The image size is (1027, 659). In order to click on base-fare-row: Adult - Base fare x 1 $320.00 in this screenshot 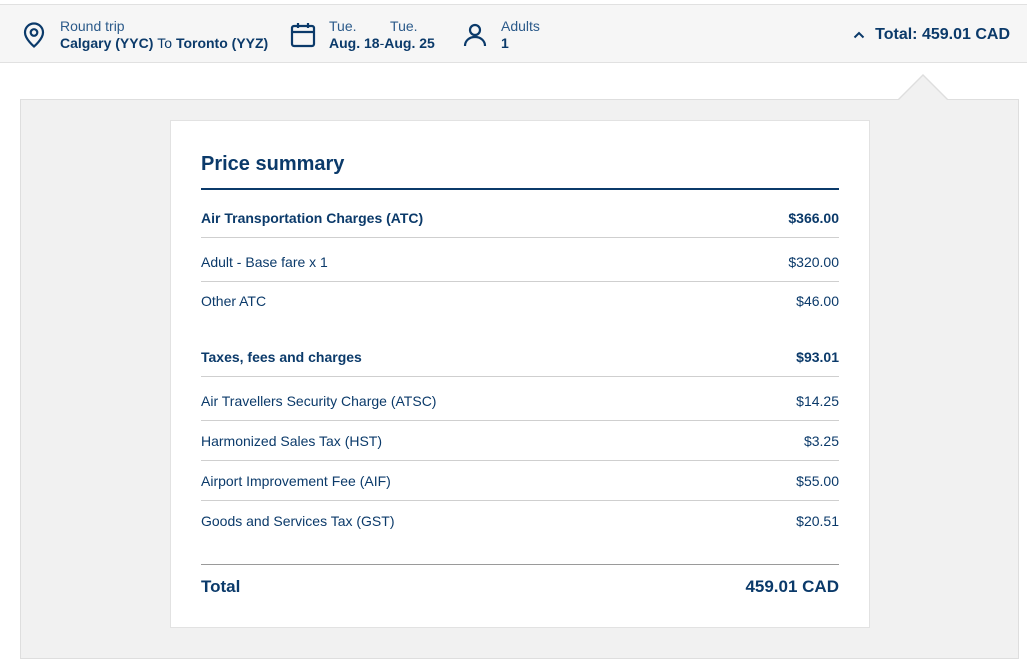, I will do `click(520, 262)`.